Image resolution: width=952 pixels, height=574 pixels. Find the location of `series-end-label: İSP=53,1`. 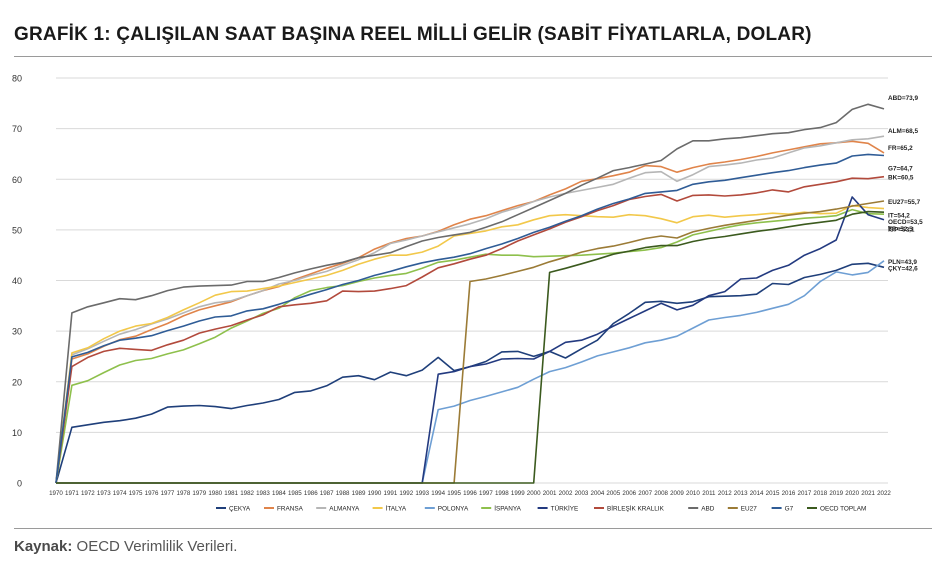

series-end-label: İSP=53,1 is located at coordinates (901, 229).